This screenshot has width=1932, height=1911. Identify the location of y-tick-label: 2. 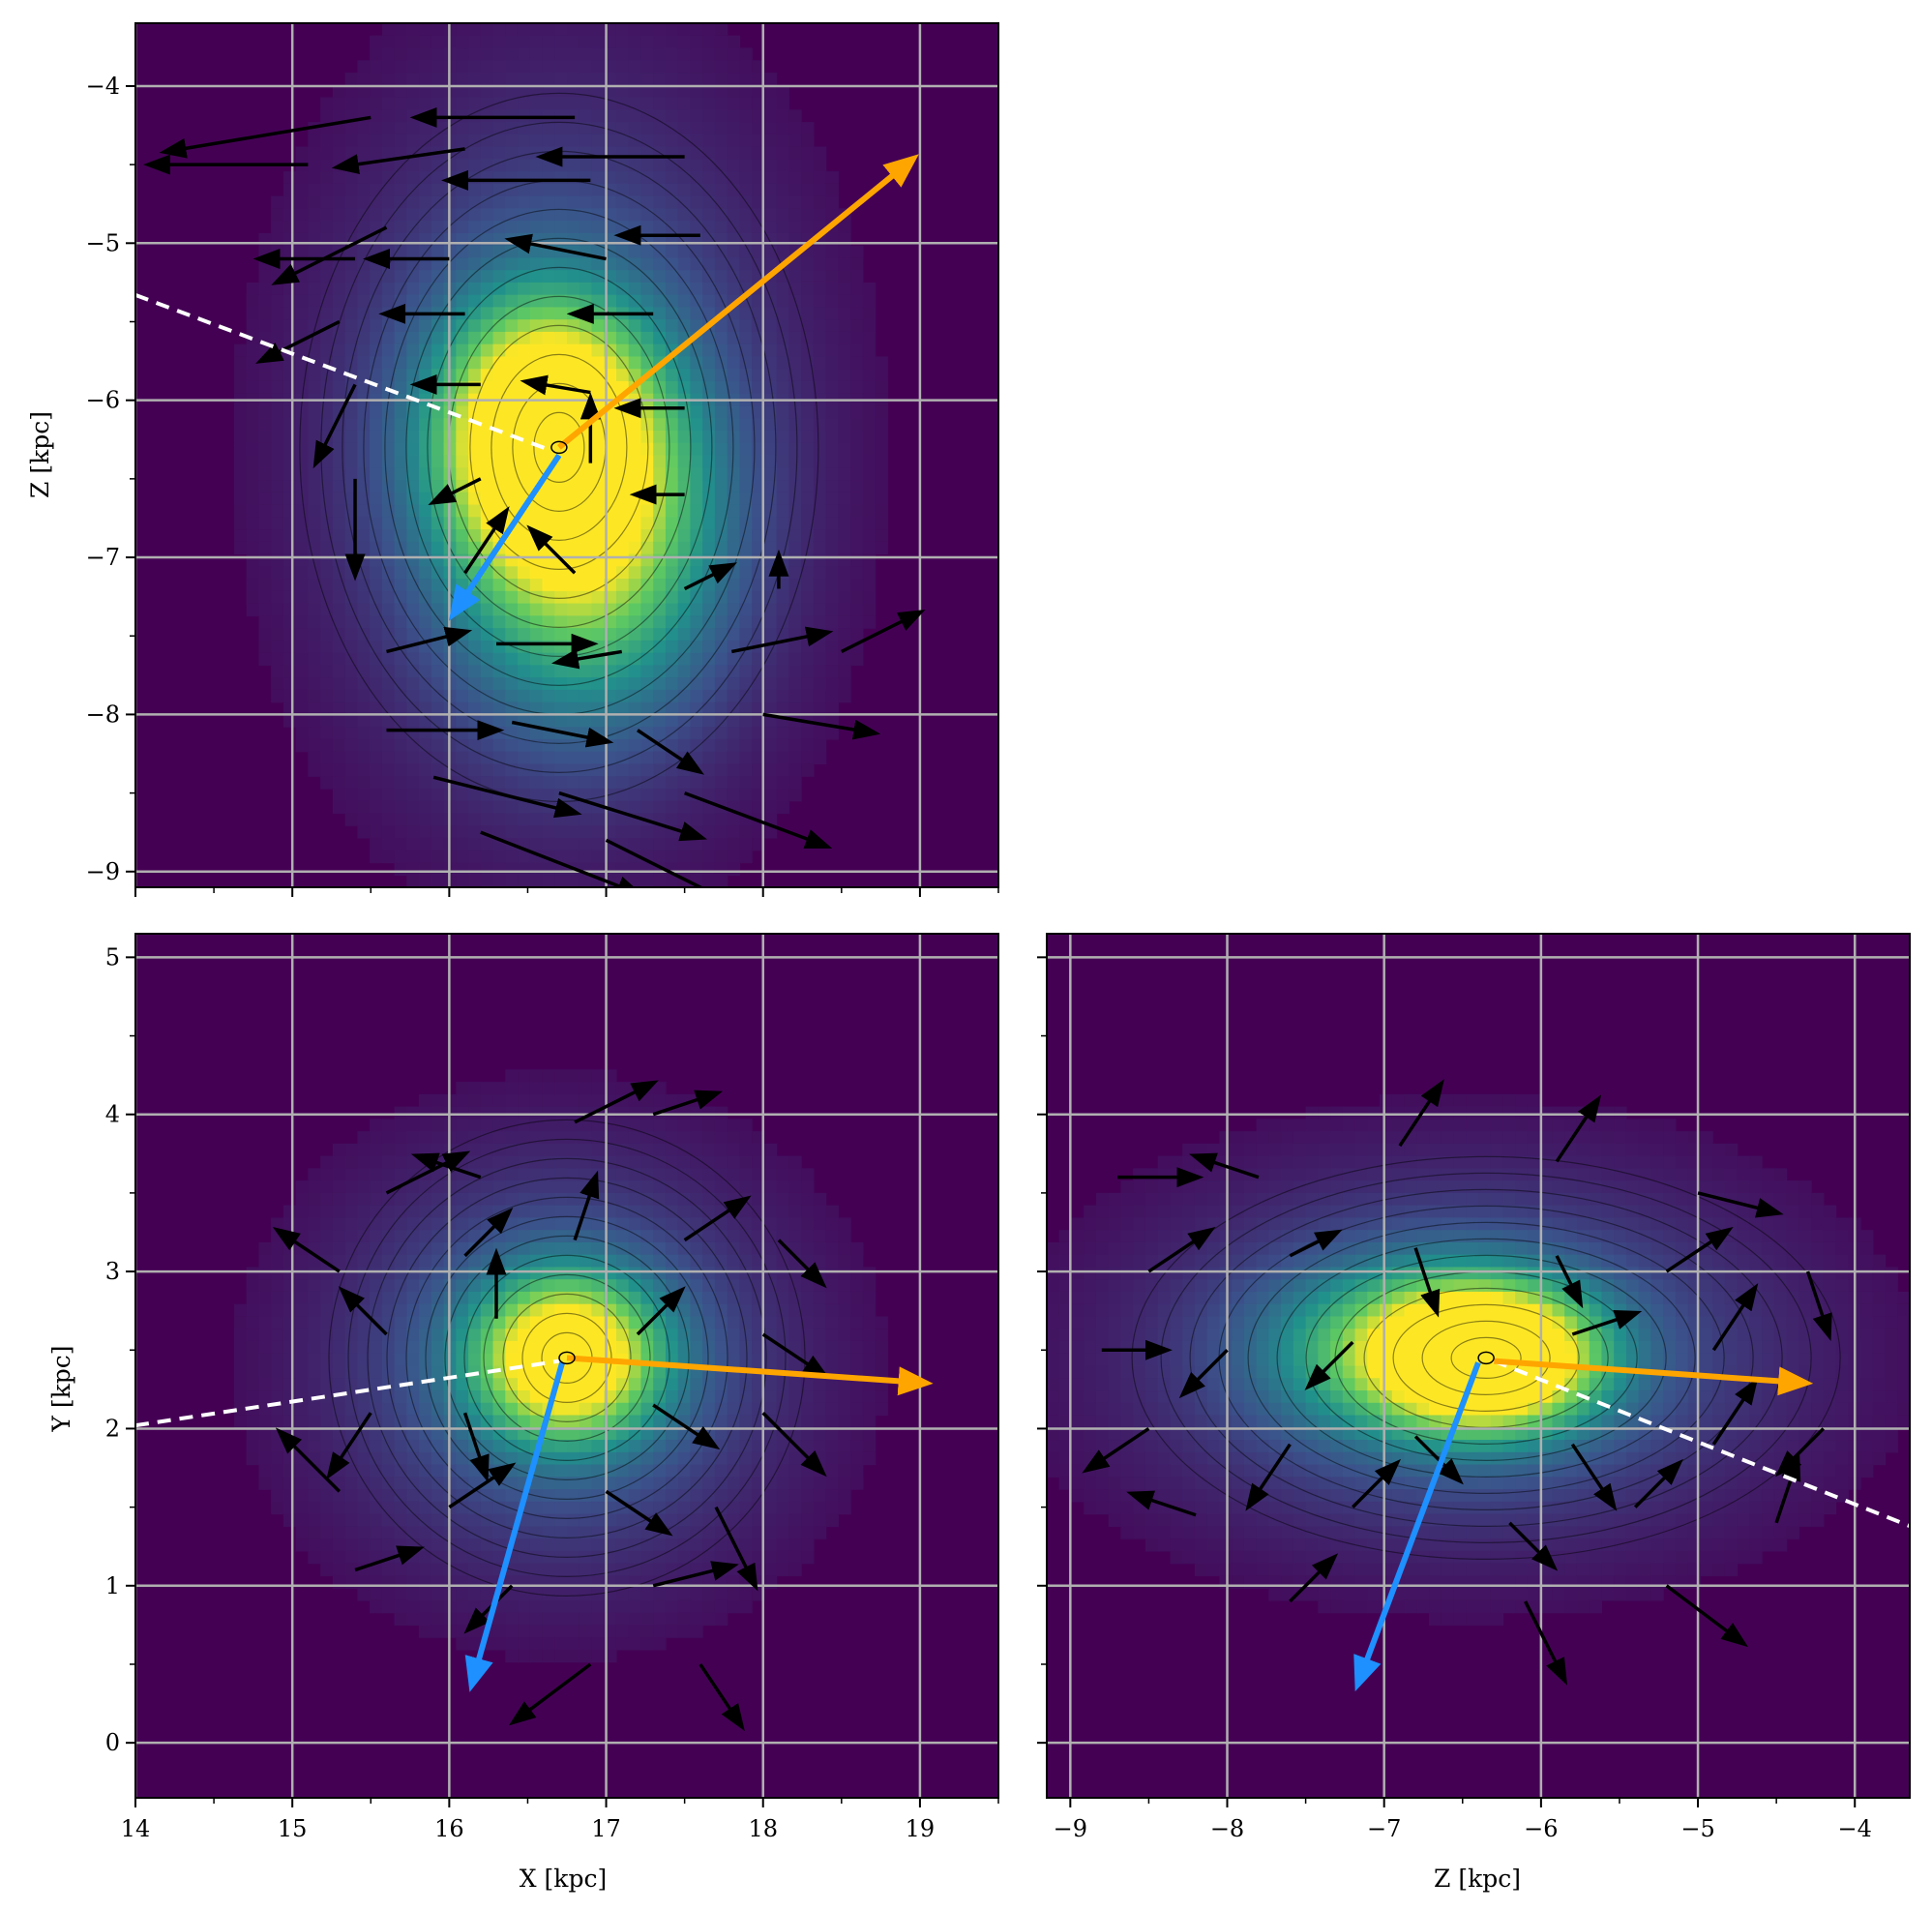
(113, 1428).